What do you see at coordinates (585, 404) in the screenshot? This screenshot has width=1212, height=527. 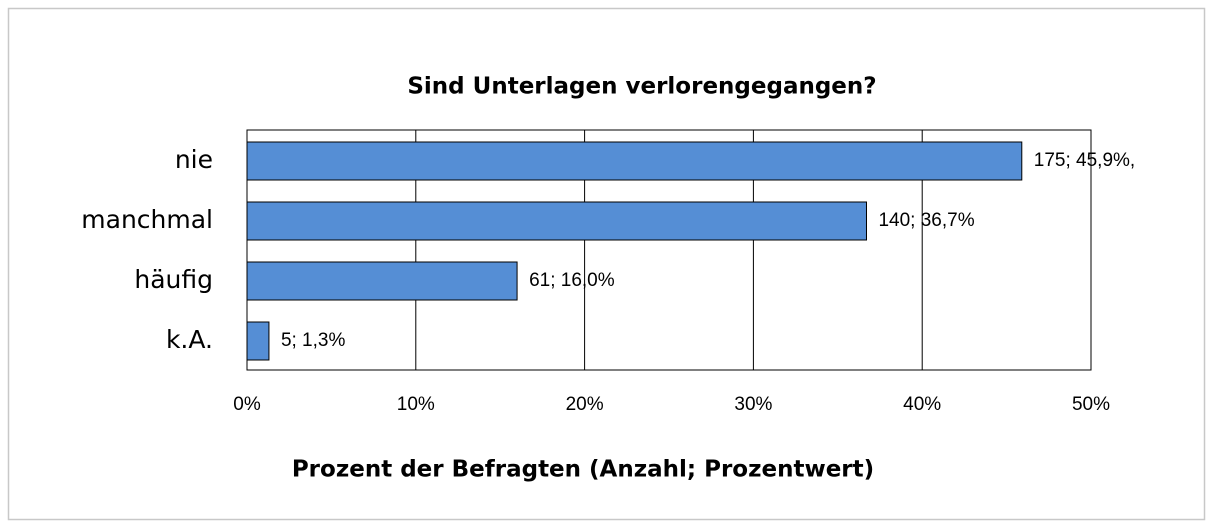 I see `x-tick-label: 20%` at bounding box center [585, 404].